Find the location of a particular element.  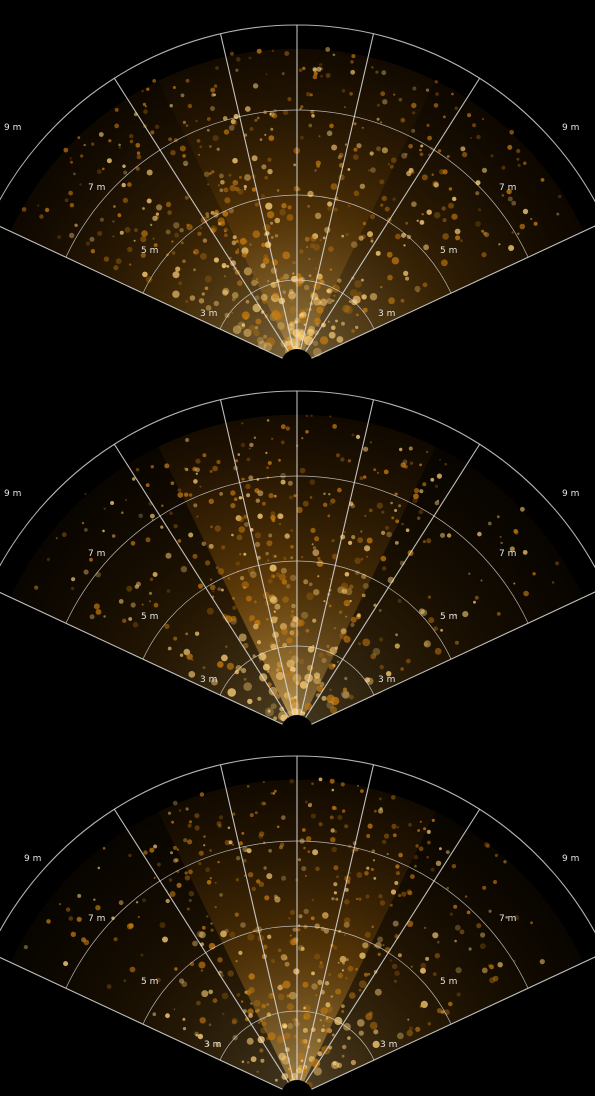

beam-boundary-line is located at coordinates (448, 1025).